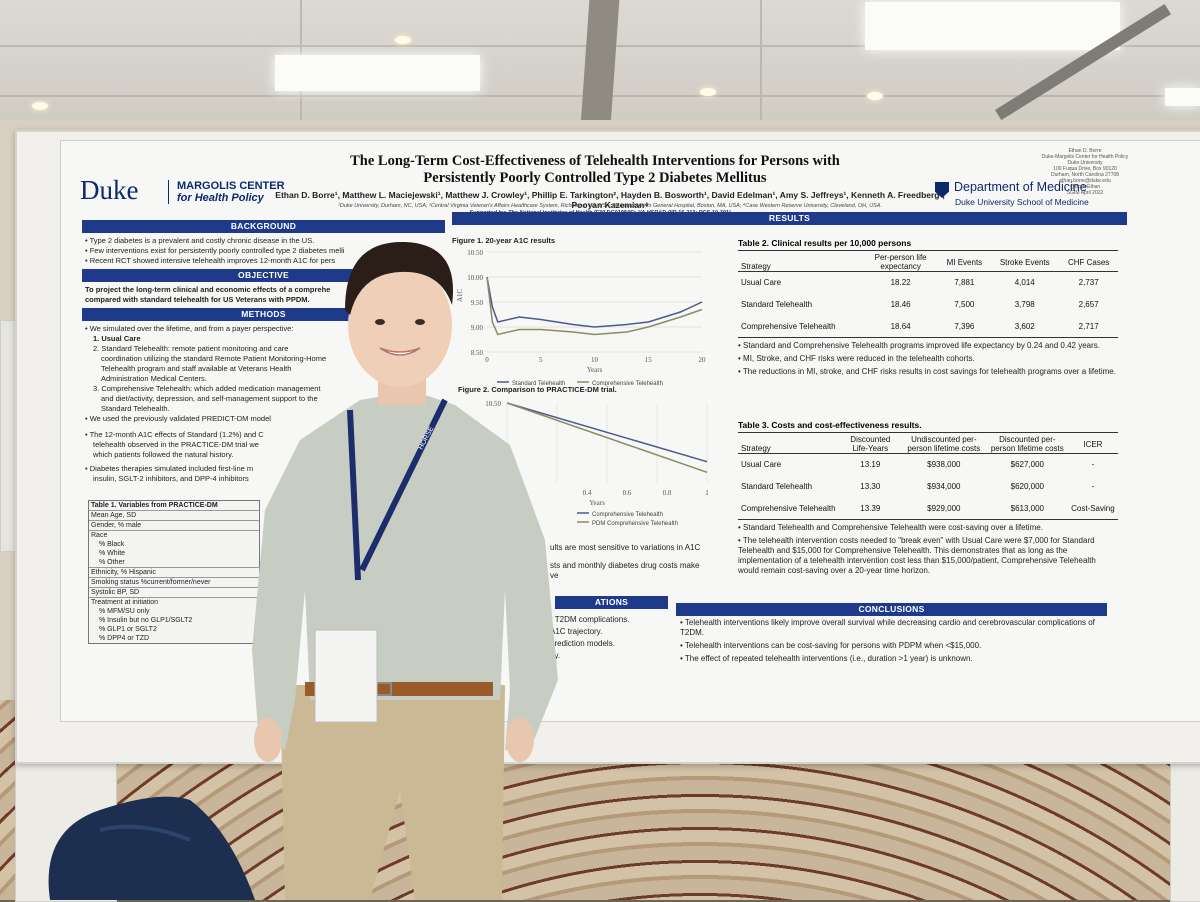 This screenshot has height=902, width=1200. I want to click on table1-row: Systolic BP, SD, so click(174, 593).